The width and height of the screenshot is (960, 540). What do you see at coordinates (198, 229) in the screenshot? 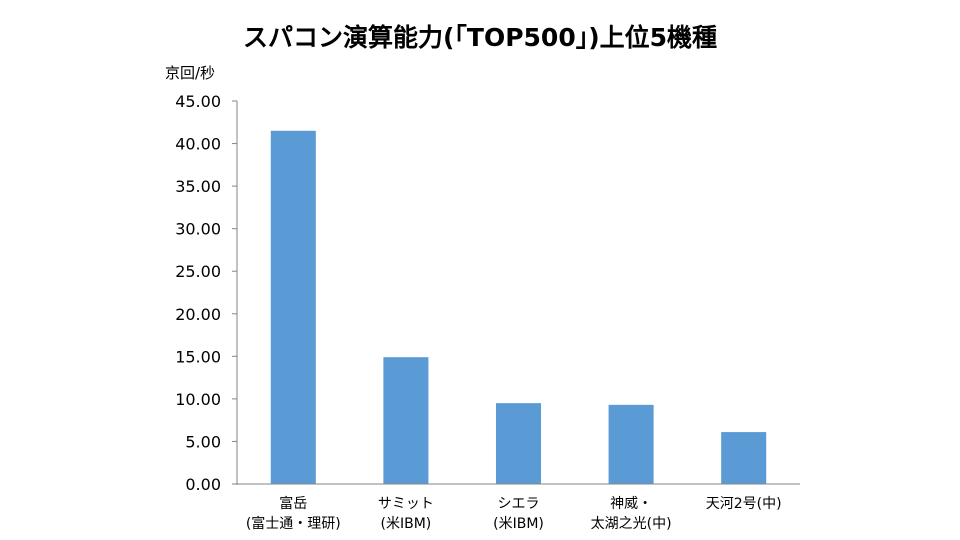
I see `y-tick-label: 30.00` at bounding box center [198, 229].